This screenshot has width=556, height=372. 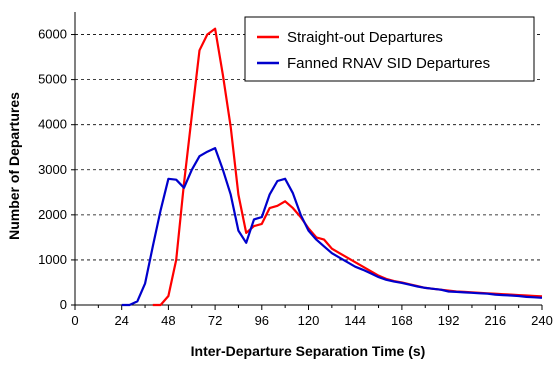 What do you see at coordinates (449, 320) in the screenshot?
I see `x-tick-label: 192` at bounding box center [449, 320].